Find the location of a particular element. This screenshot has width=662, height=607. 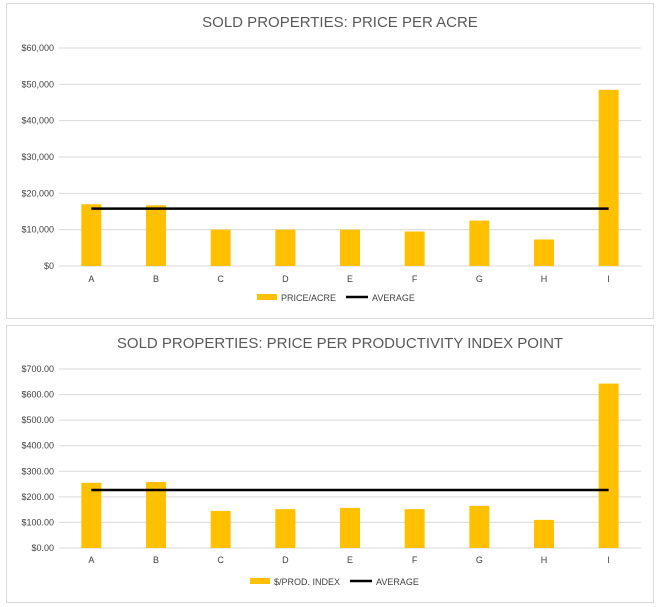

price-per-acre-x-tick-label: I is located at coordinates (608, 279).